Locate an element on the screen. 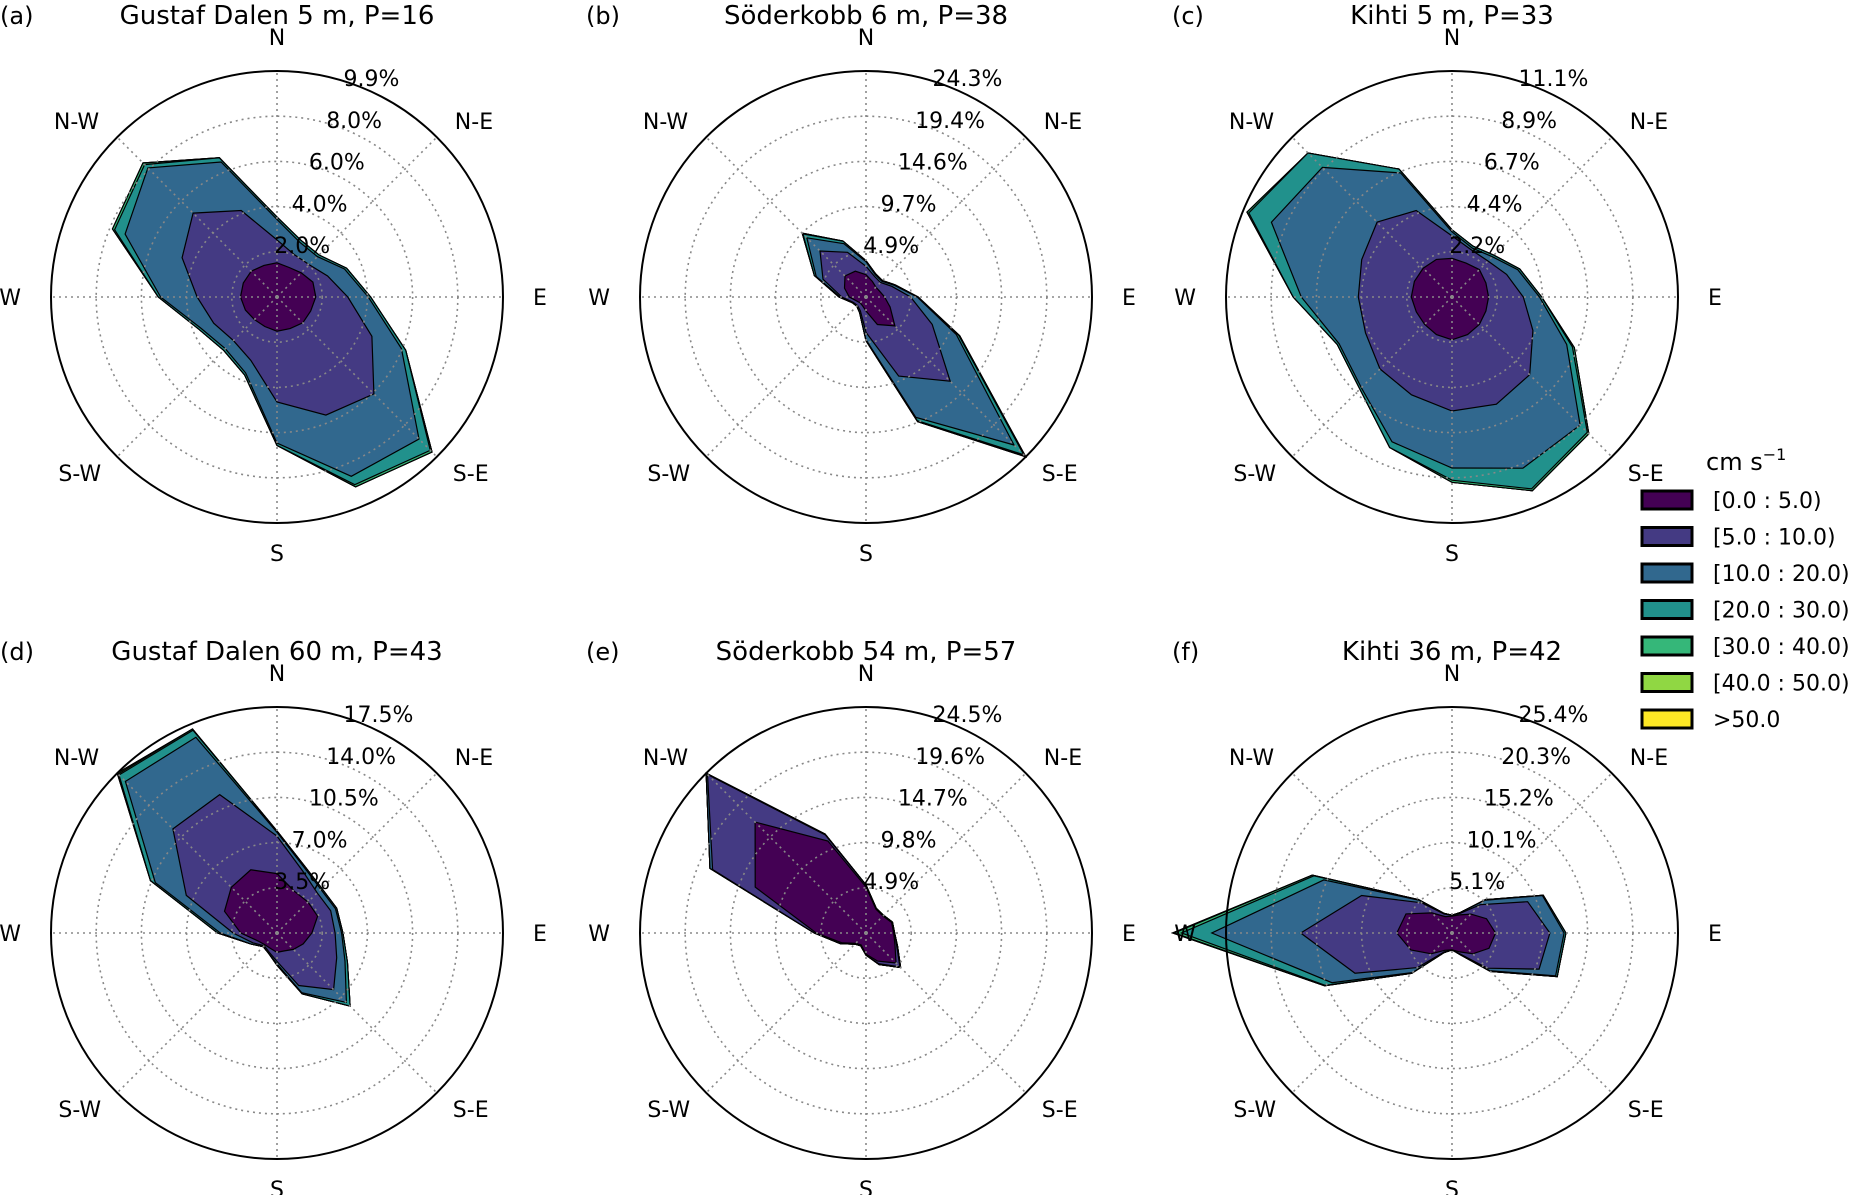  ring-tick-label: 10.1% is located at coordinates (1502, 841).